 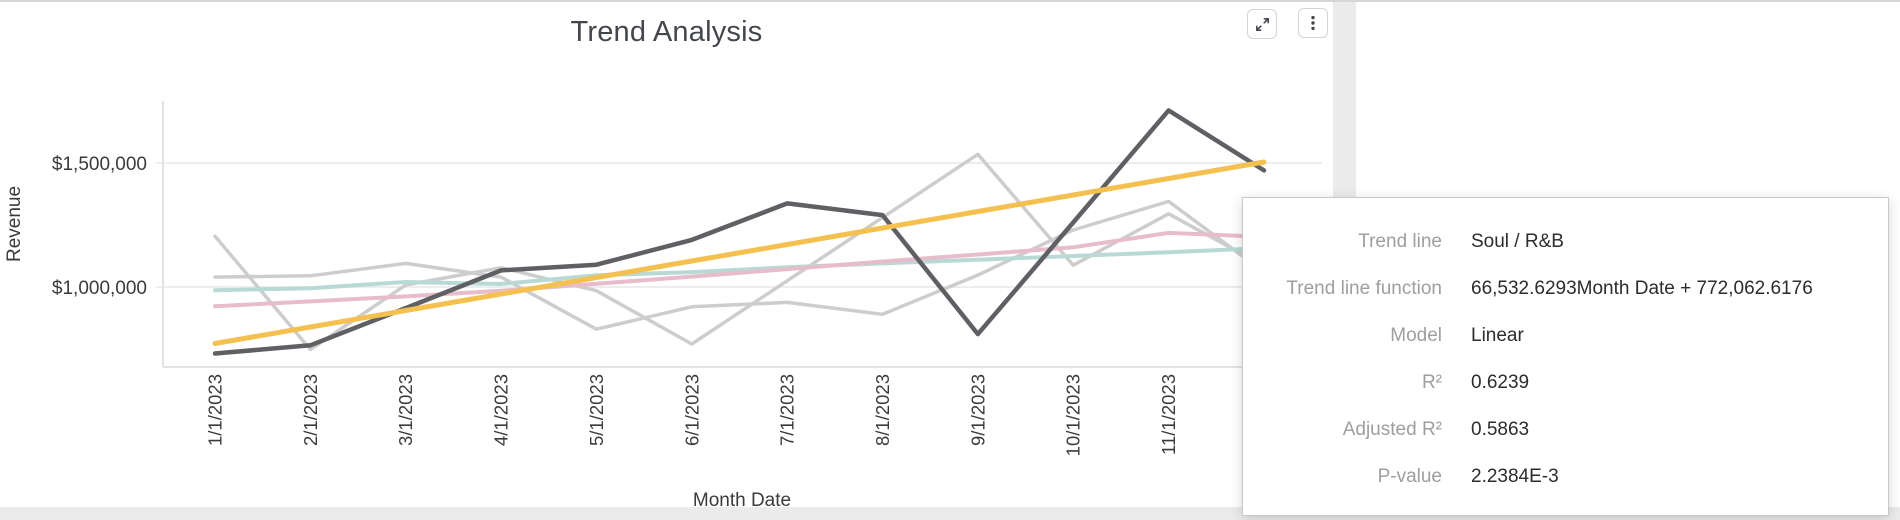 I want to click on tooltip-row-label: Trend line, so click(x=1400, y=241).